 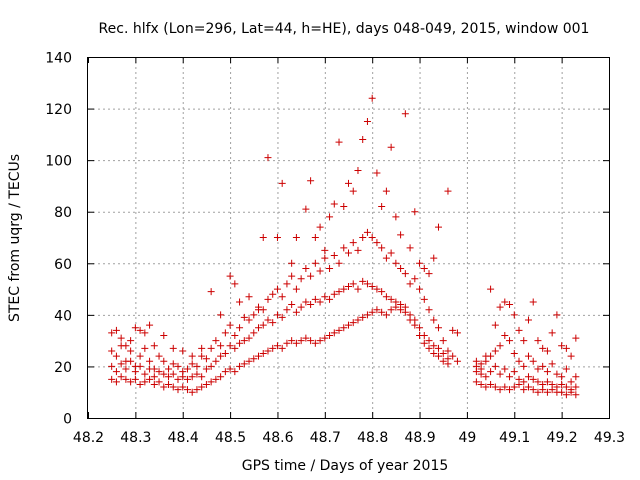 What do you see at coordinates (277, 438) in the screenshot?
I see `x-tick-label: 48.6` at bounding box center [277, 438].